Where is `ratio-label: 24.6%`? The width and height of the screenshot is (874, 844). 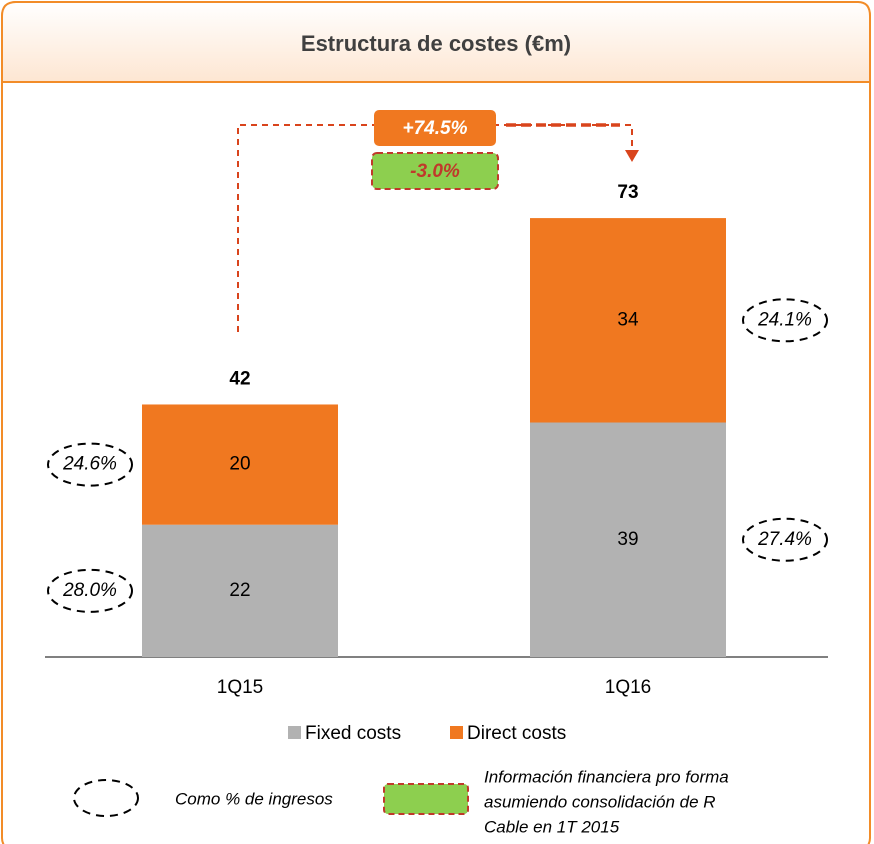 ratio-label: 24.6% is located at coordinates (89, 464).